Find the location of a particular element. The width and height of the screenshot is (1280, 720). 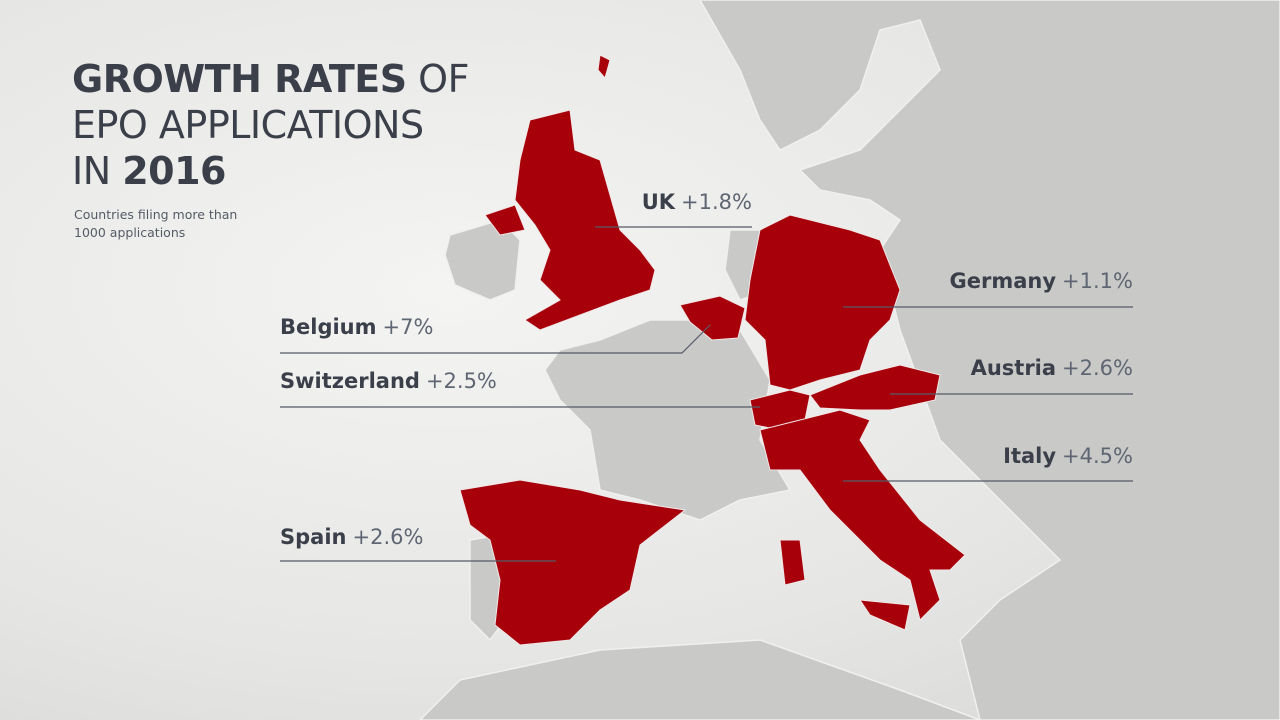

leader-belgium is located at coordinates (495, 339).